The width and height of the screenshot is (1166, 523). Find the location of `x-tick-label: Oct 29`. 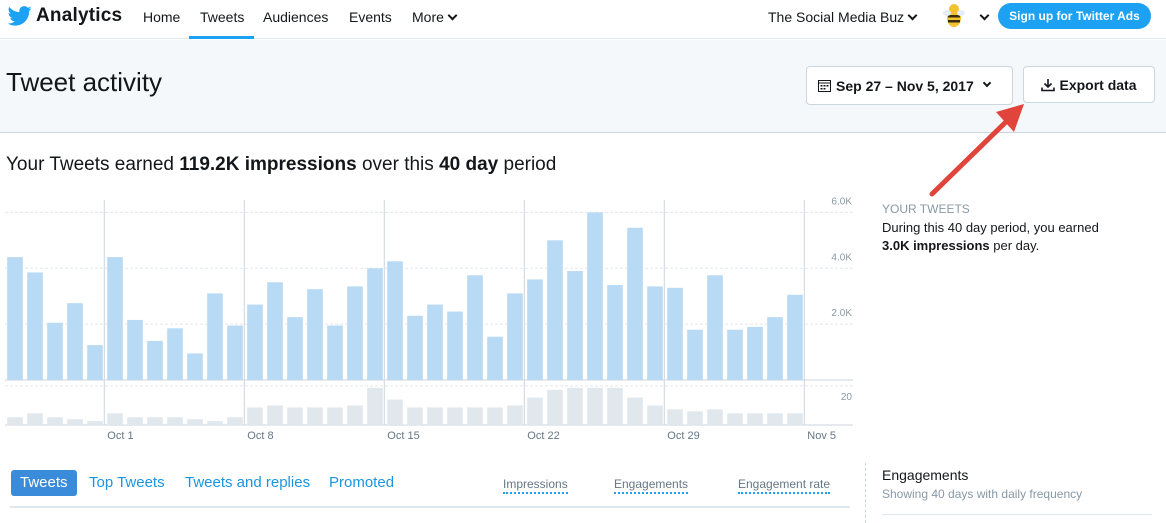

x-tick-label: Oct 29 is located at coordinates (683, 436).